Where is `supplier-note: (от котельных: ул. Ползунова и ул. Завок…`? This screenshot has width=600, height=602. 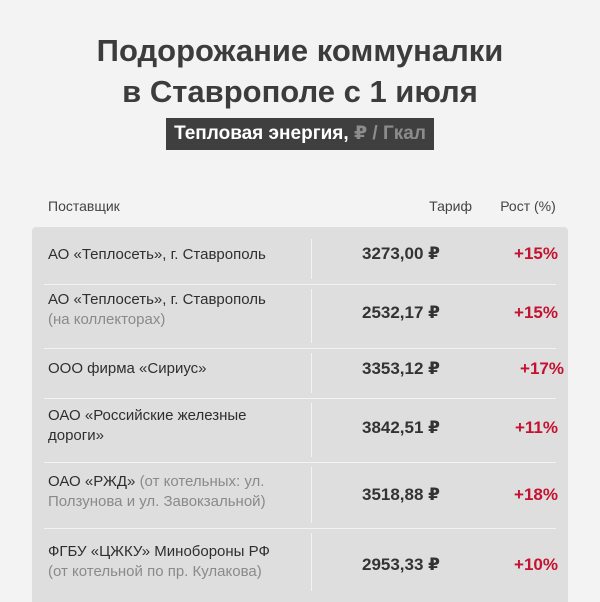 supplier-note: (от котельных: ул. Ползунова и ул. Завок… is located at coordinates (157, 491).